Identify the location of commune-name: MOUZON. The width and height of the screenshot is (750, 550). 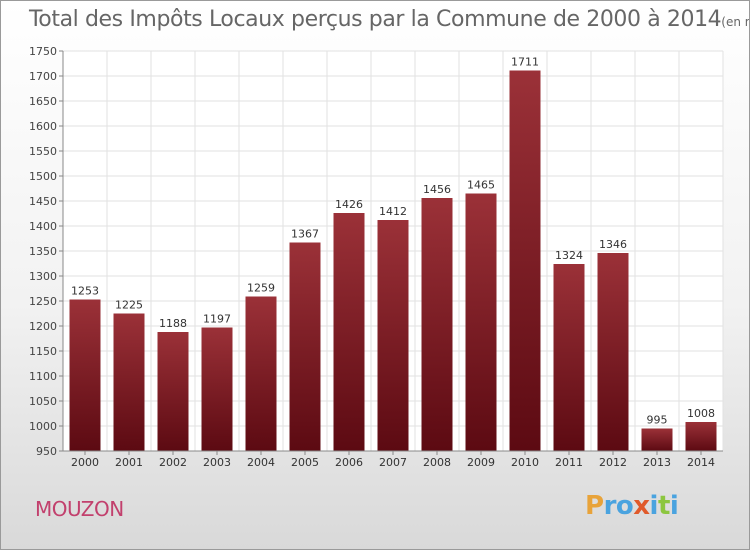
(79, 509).